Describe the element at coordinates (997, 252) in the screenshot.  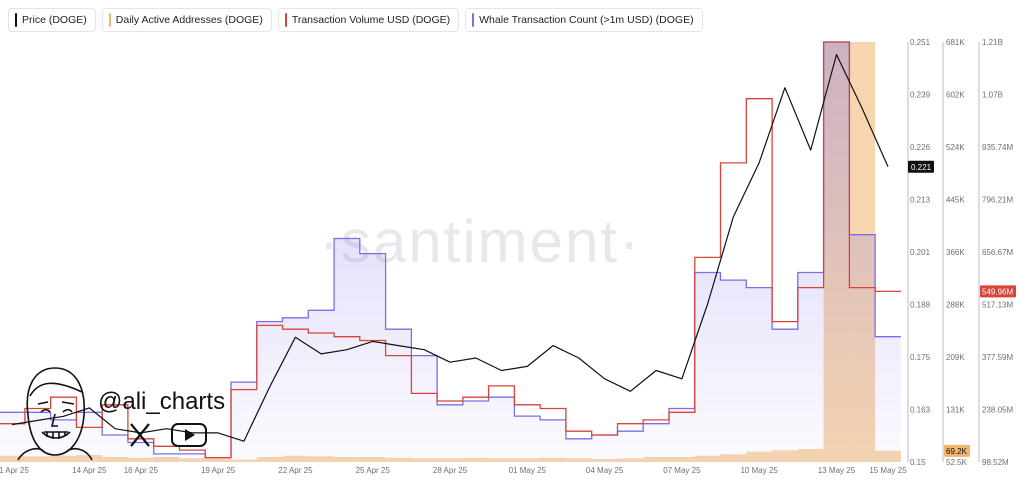
I see `volume-tick-label: 656.67M` at that location.